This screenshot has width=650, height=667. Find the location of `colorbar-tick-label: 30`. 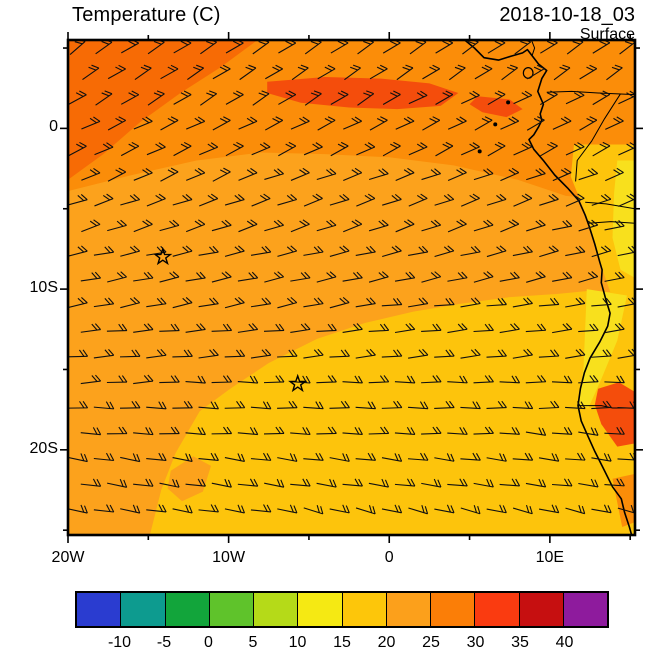

colorbar-tick-label: 30 is located at coordinates (475, 642).